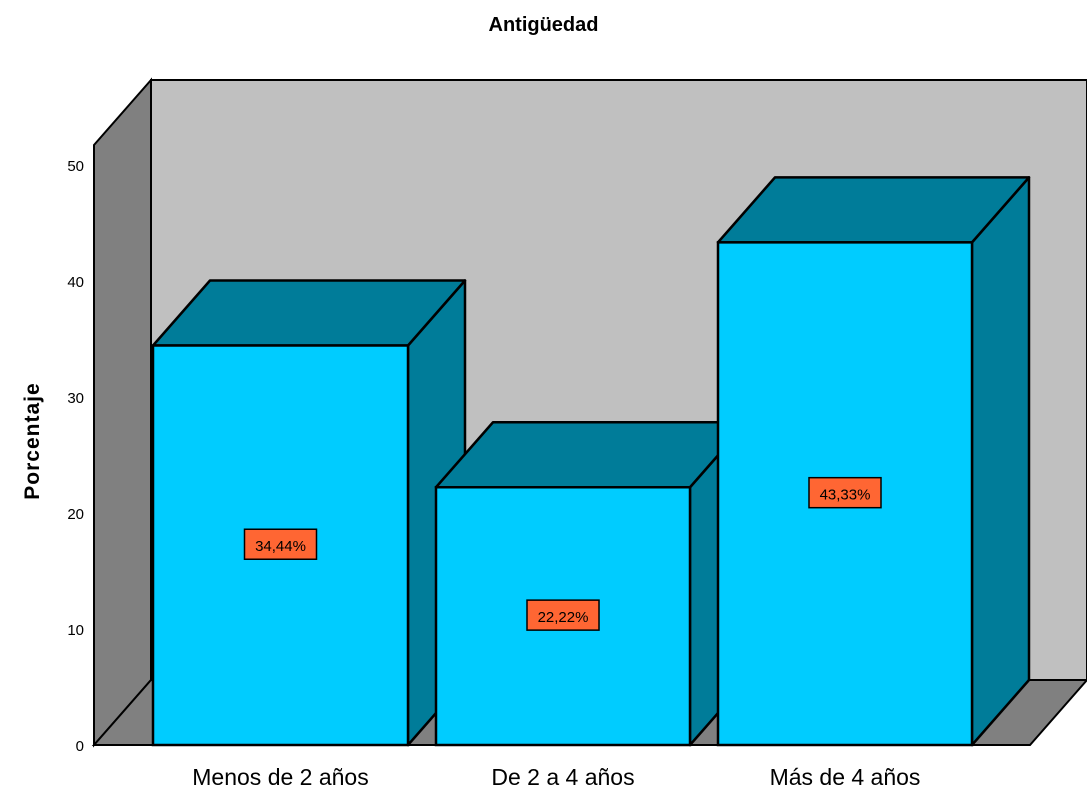  What do you see at coordinates (845, 777) in the screenshot?
I see `x-tick-label: Más de 4 años` at bounding box center [845, 777].